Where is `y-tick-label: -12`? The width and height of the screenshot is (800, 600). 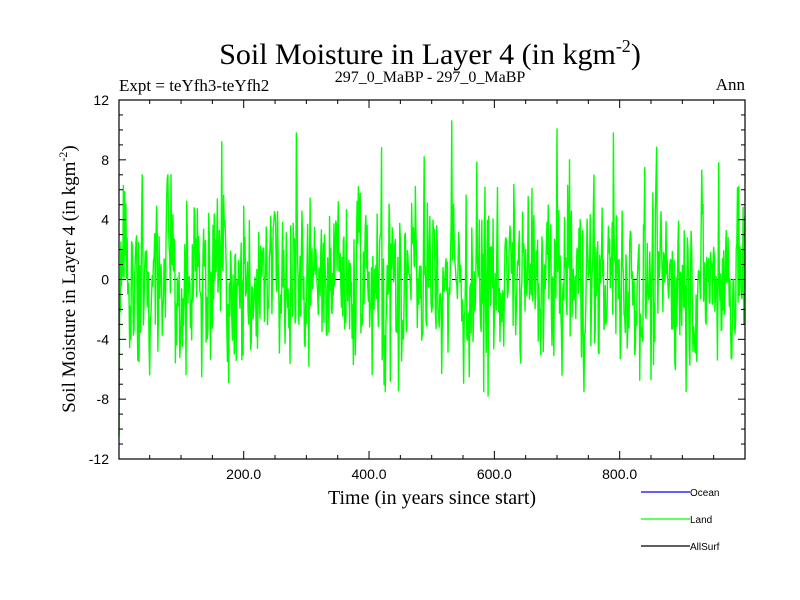 y-tick-label: -12 is located at coordinates (99, 459).